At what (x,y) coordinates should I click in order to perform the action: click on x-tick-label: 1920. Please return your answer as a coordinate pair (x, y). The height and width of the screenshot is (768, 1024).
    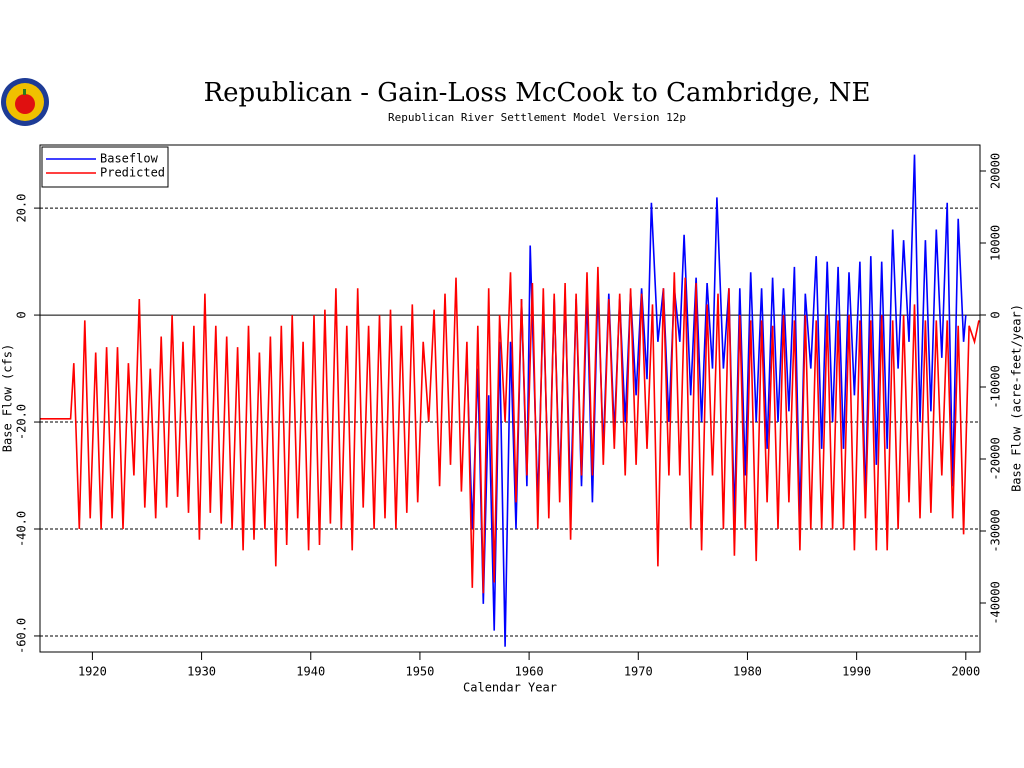
    Looking at the image, I should click on (92, 672).